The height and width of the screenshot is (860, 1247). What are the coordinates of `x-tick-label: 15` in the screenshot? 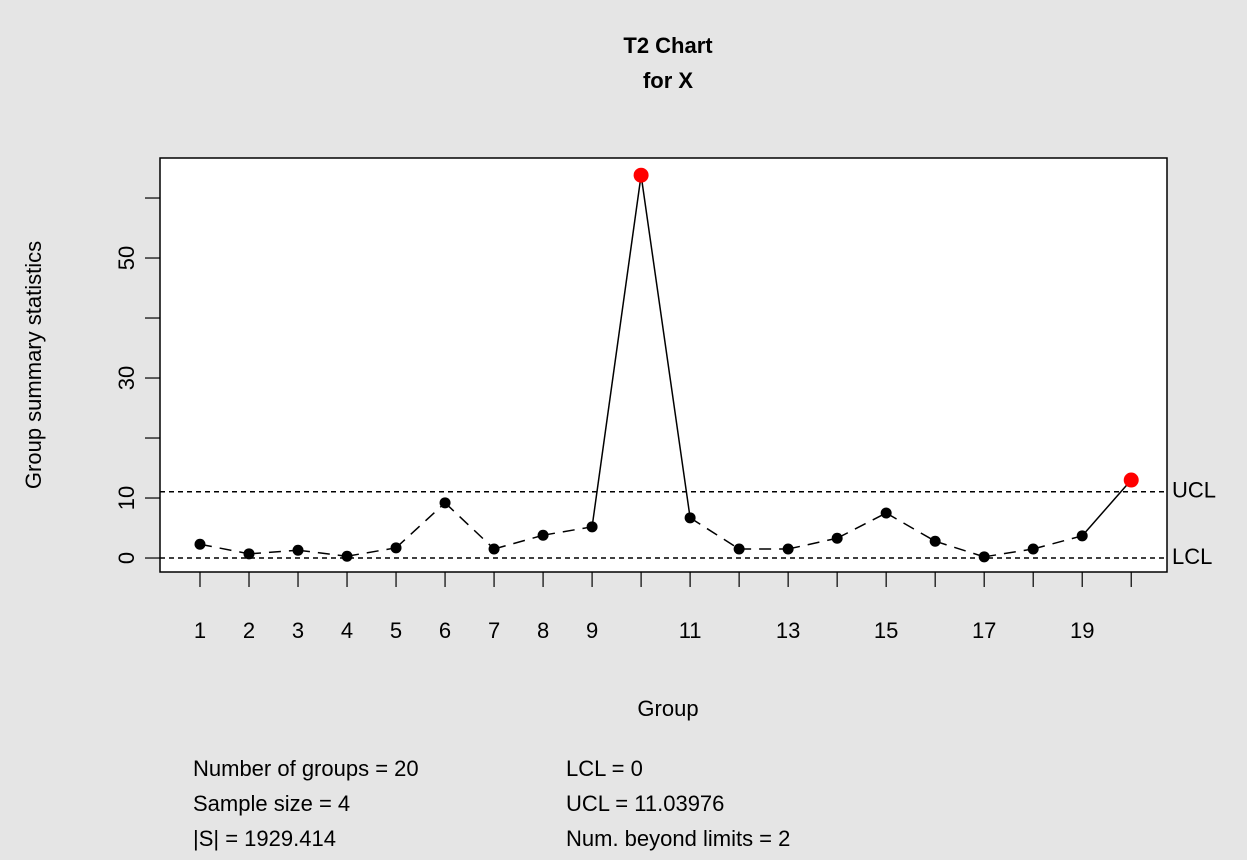 It's located at (886, 630).